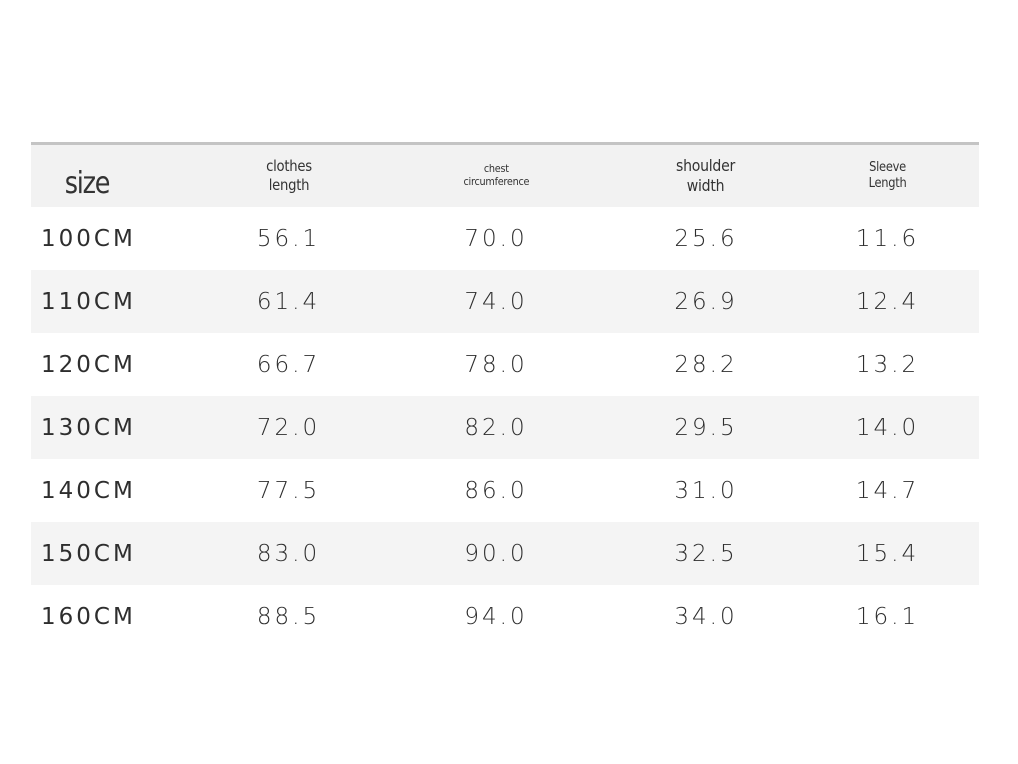 The width and height of the screenshot is (1018, 764). Describe the element at coordinates (887, 553) in the screenshot. I see `sleeve-cell: 15.4` at that location.